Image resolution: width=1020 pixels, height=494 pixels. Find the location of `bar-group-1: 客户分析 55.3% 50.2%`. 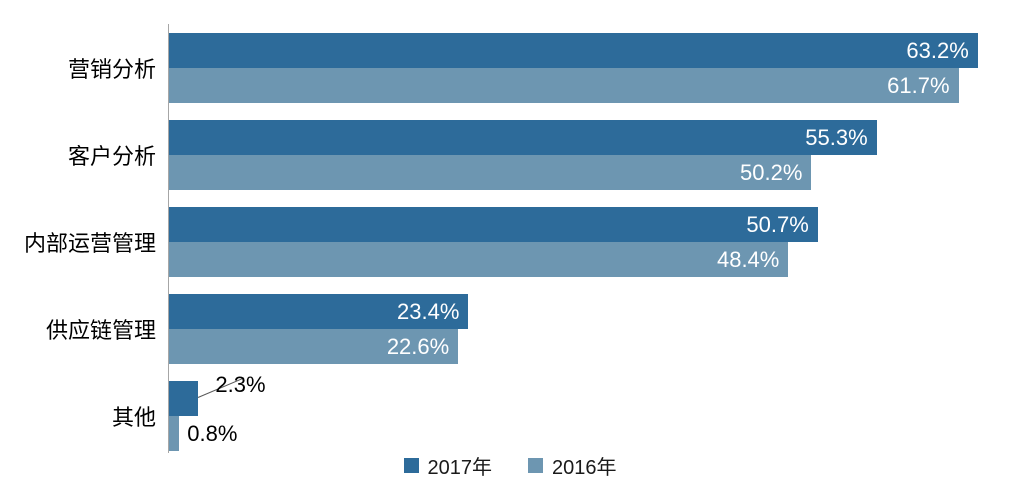

bar-group-1: 客户分析 55.3% 50.2% is located at coordinates (510, 155).